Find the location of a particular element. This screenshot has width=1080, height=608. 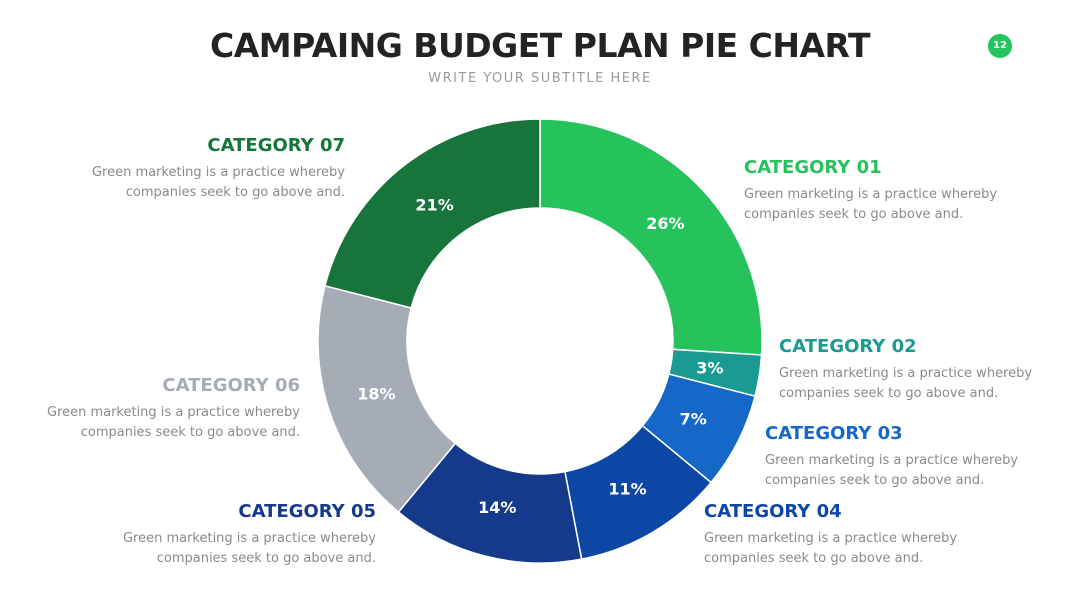

page-title: CAMPAING BUDGET PLAN PIE CHART is located at coordinates (540, 45).